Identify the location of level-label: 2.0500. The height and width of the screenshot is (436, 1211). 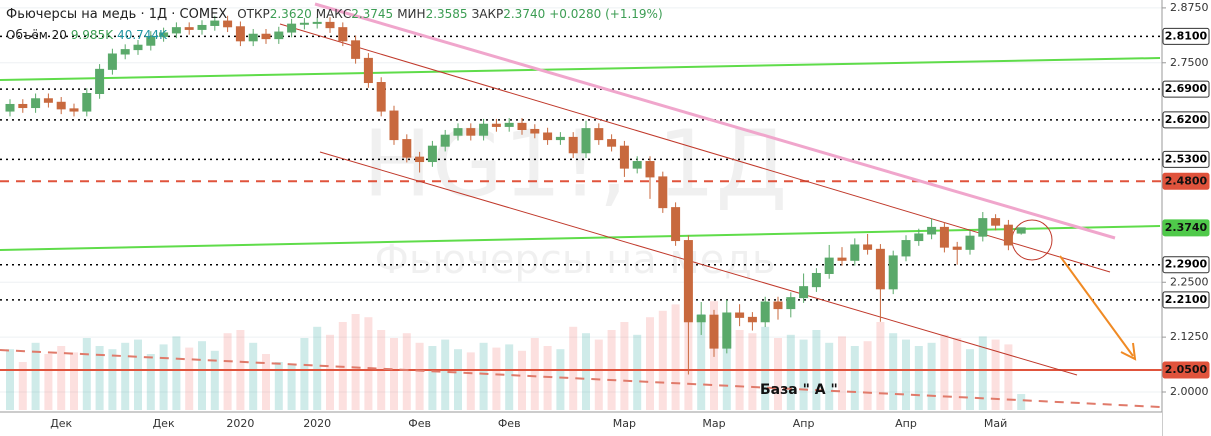
(1186, 369).